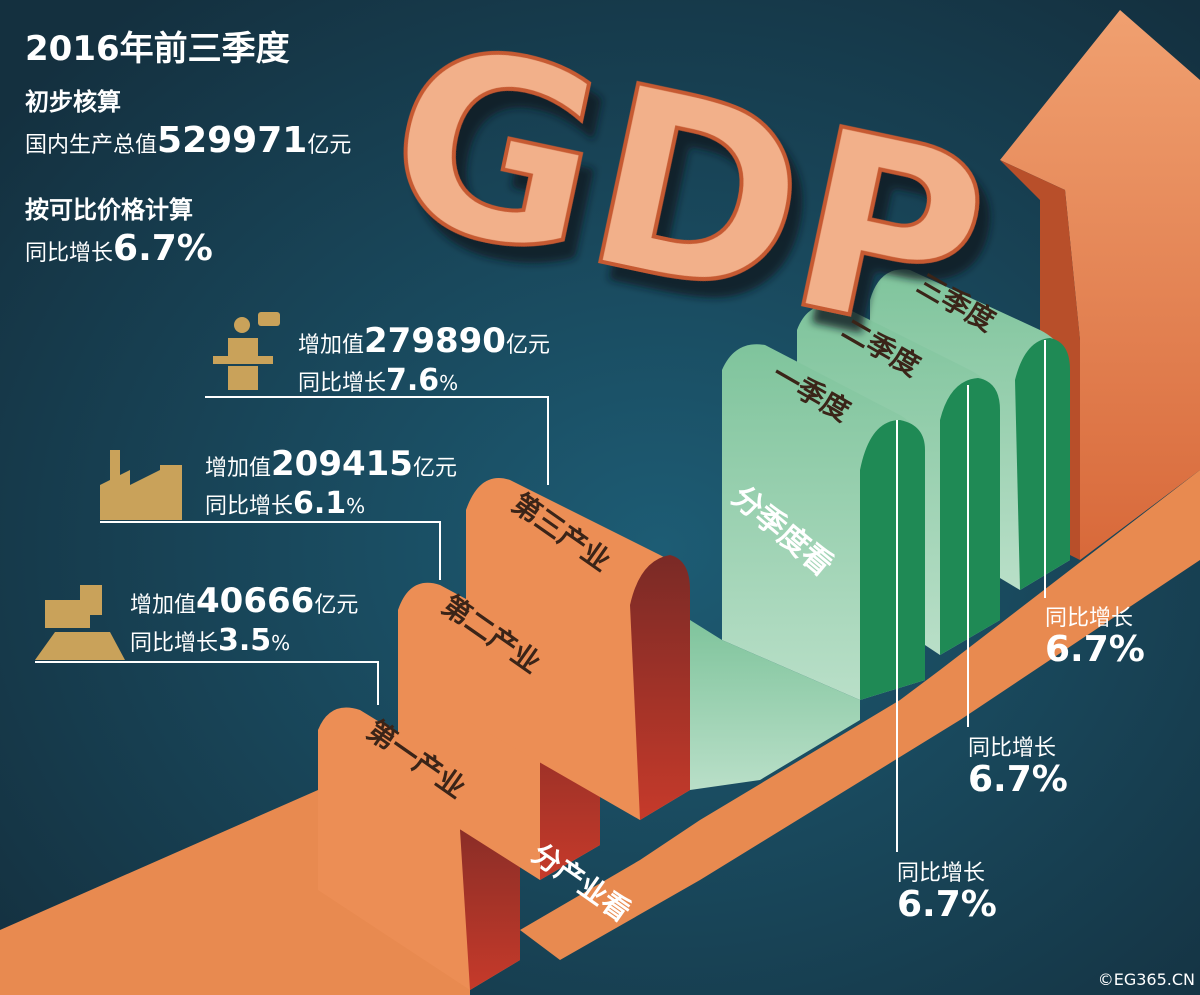  Describe the element at coordinates (244, 640) in the screenshot. I see `growth-value: 3.5` at that location.